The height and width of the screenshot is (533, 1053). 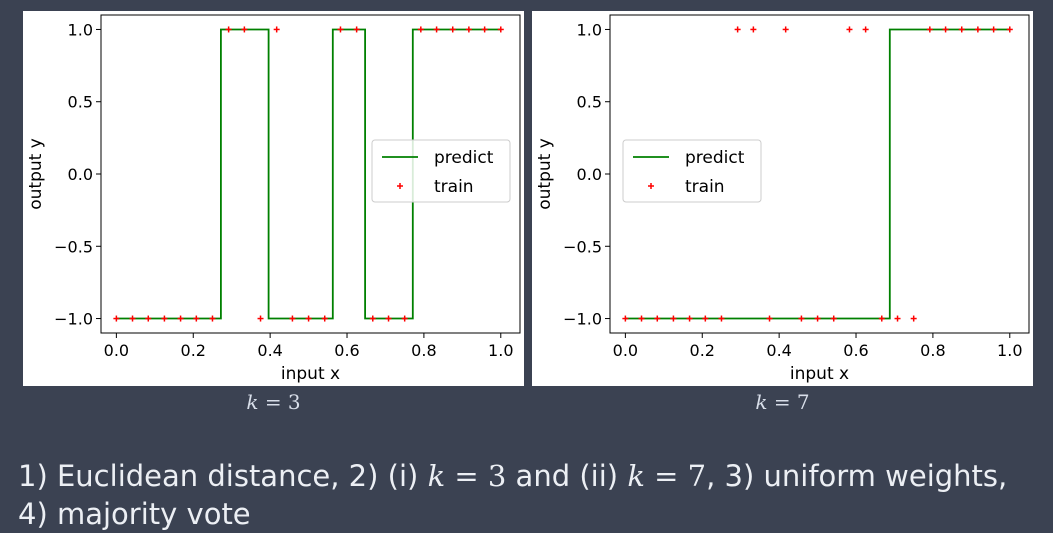 I want to click on chart1-xtick-label: 0.4, so click(x=778, y=350).